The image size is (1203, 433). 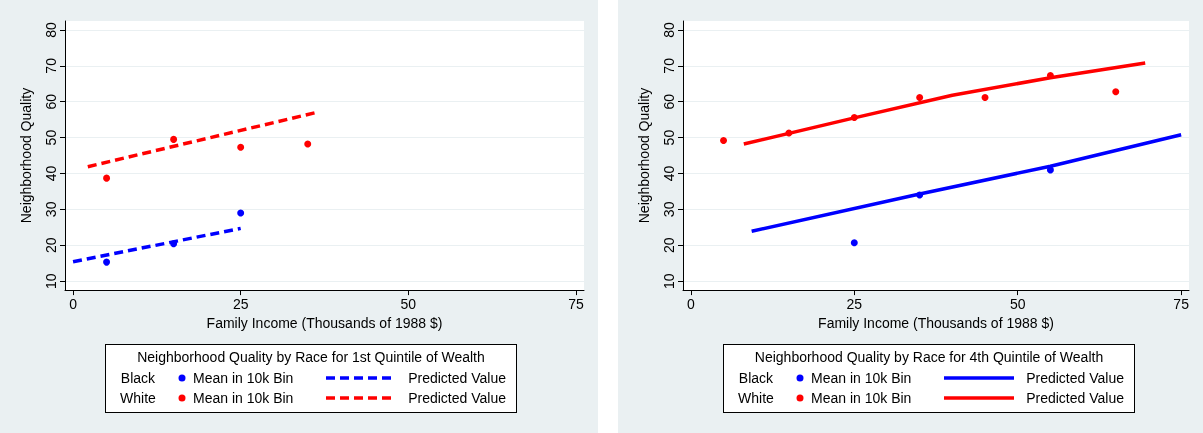 What do you see at coordinates (929, 357) in the screenshot?
I see `legend-title: Neighborhood Quality by Race for 4th Quintile of Wealth` at bounding box center [929, 357].